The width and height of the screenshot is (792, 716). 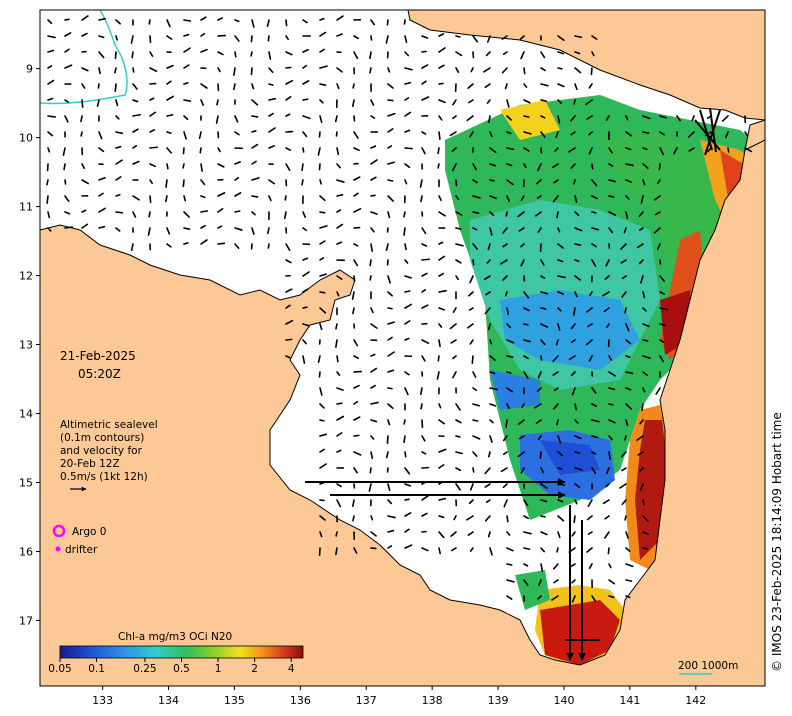 I want to click on scale-label: 200 1000m, so click(x=708, y=666).